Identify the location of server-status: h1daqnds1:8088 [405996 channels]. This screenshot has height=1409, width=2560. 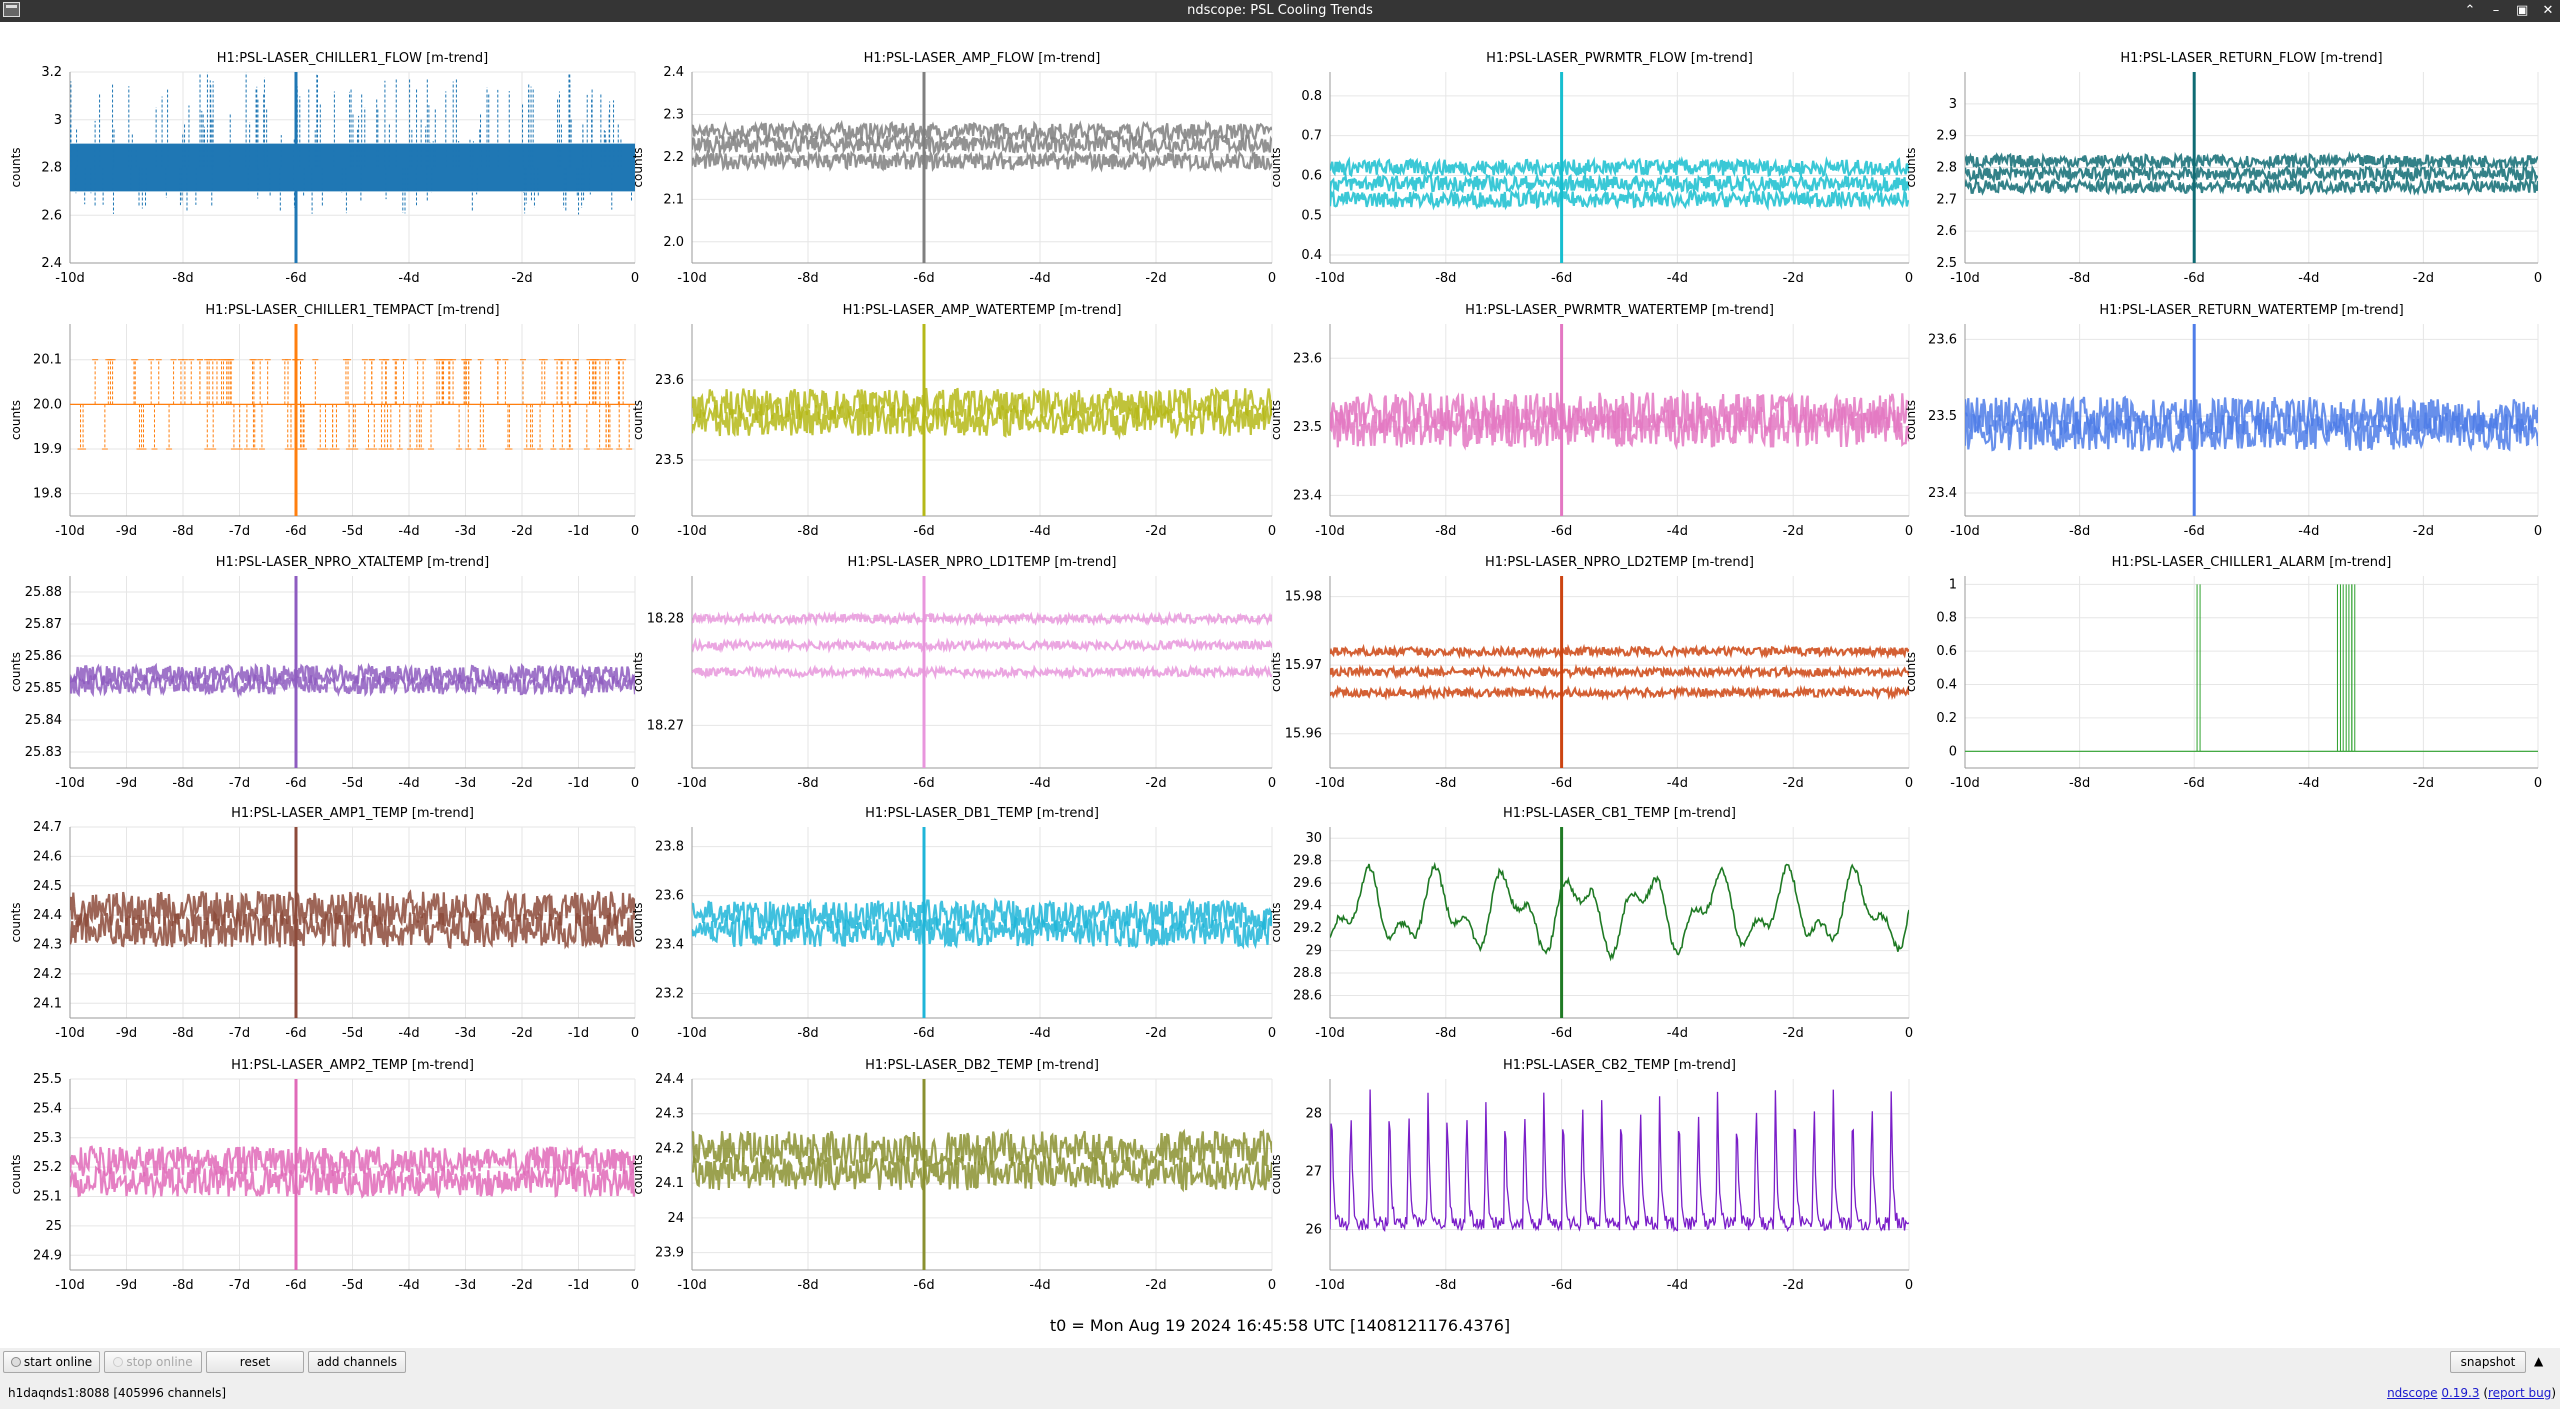
(117, 1393).